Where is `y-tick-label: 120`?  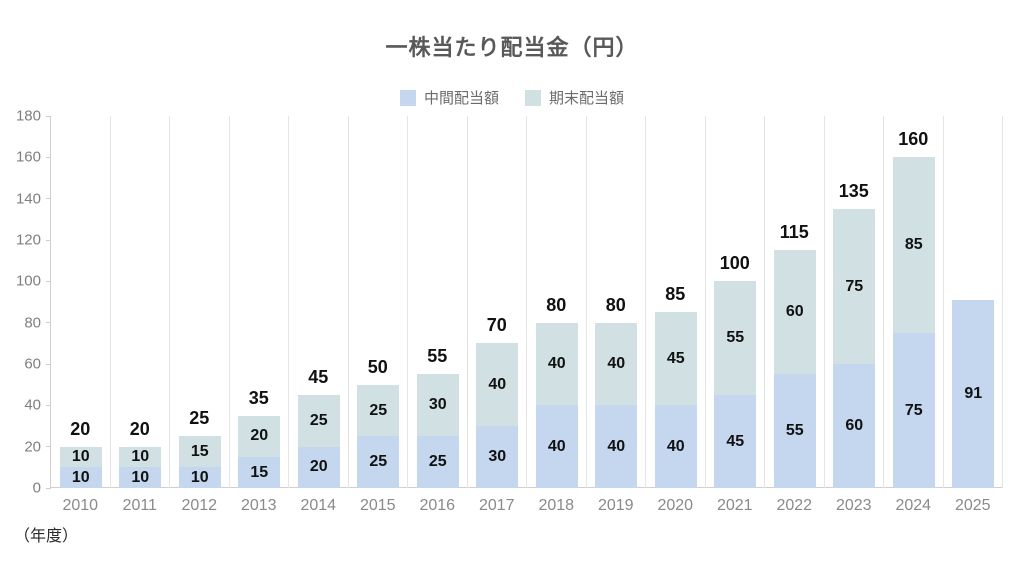
y-tick-label: 120 is located at coordinates (28, 240).